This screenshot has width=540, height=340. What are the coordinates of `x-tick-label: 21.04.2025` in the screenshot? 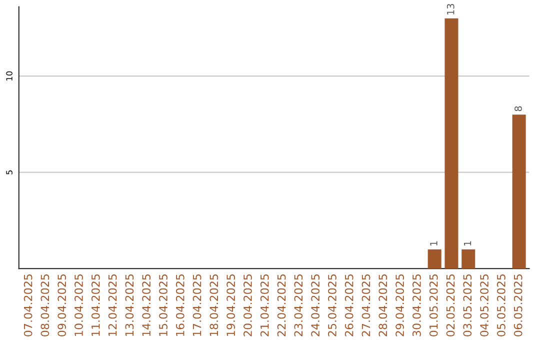 It's located at (264, 305).